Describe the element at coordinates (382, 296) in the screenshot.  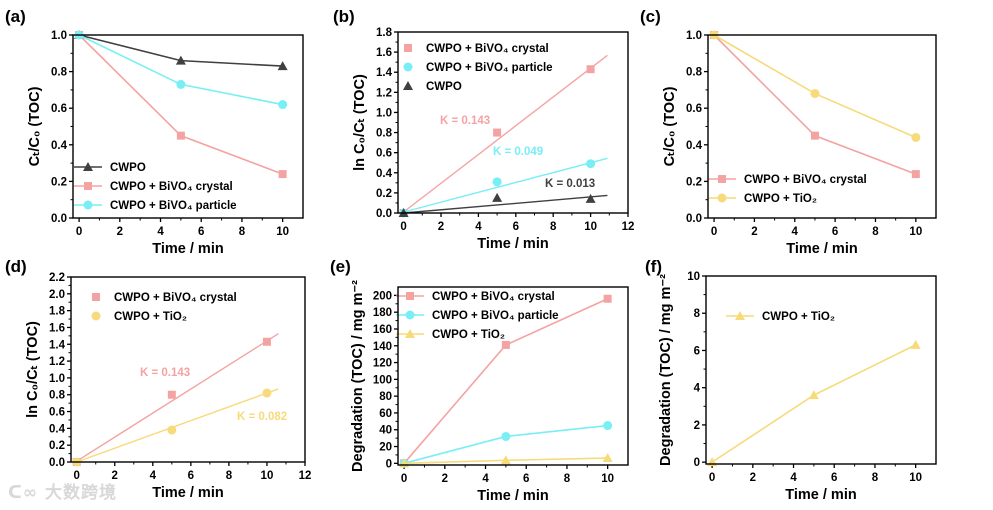
I see `y-tick-label: 200` at that location.